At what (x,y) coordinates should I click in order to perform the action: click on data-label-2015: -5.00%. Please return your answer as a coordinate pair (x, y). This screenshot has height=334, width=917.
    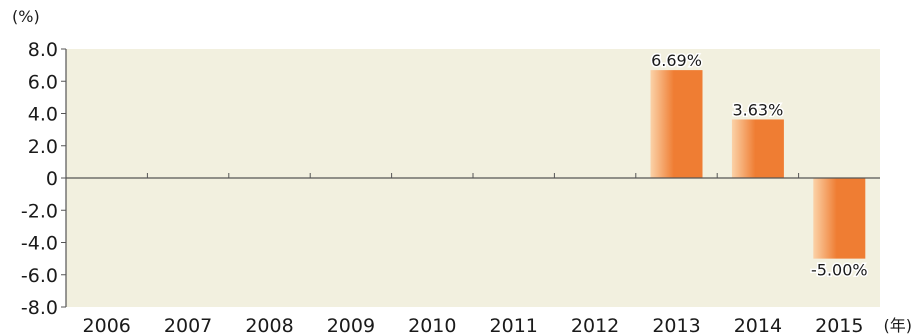
    Looking at the image, I should click on (839, 270).